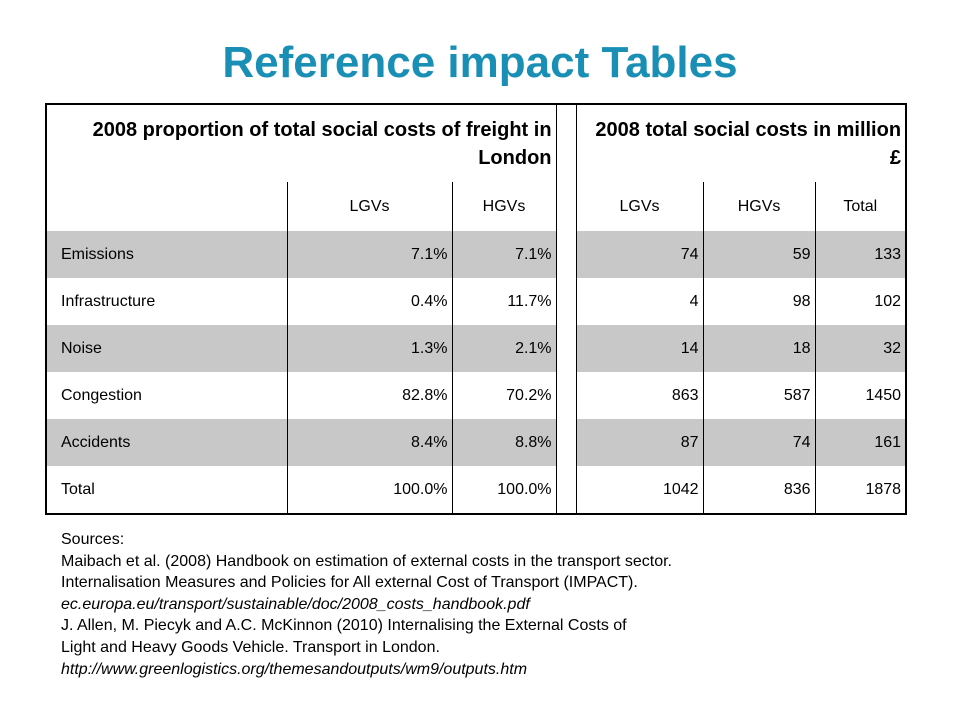 The width and height of the screenshot is (960, 720). What do you see at coordinates (369, 301) in the screenshot?
I see `cell-proportion-lgv: 0.4%` at bounding box center [369, 301].